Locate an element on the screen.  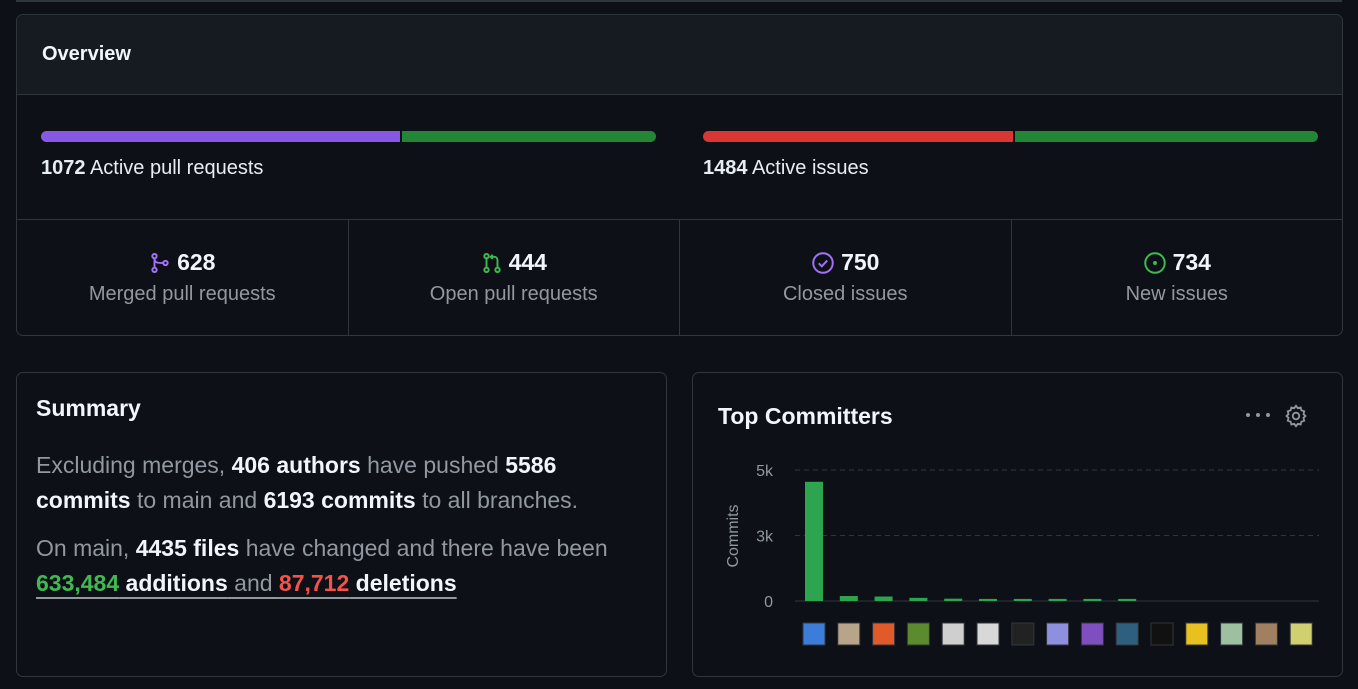
additions-count: 633,484 is located at coordinates (78, 583).